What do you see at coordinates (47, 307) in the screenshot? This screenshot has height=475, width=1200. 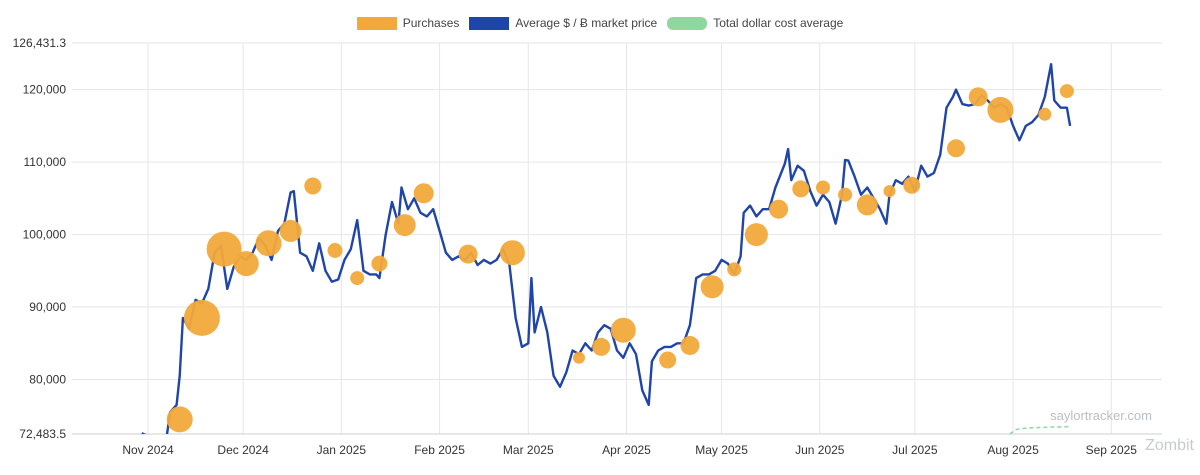 I see `y-tick-label: 90,000` at bounding box center [47, 307].